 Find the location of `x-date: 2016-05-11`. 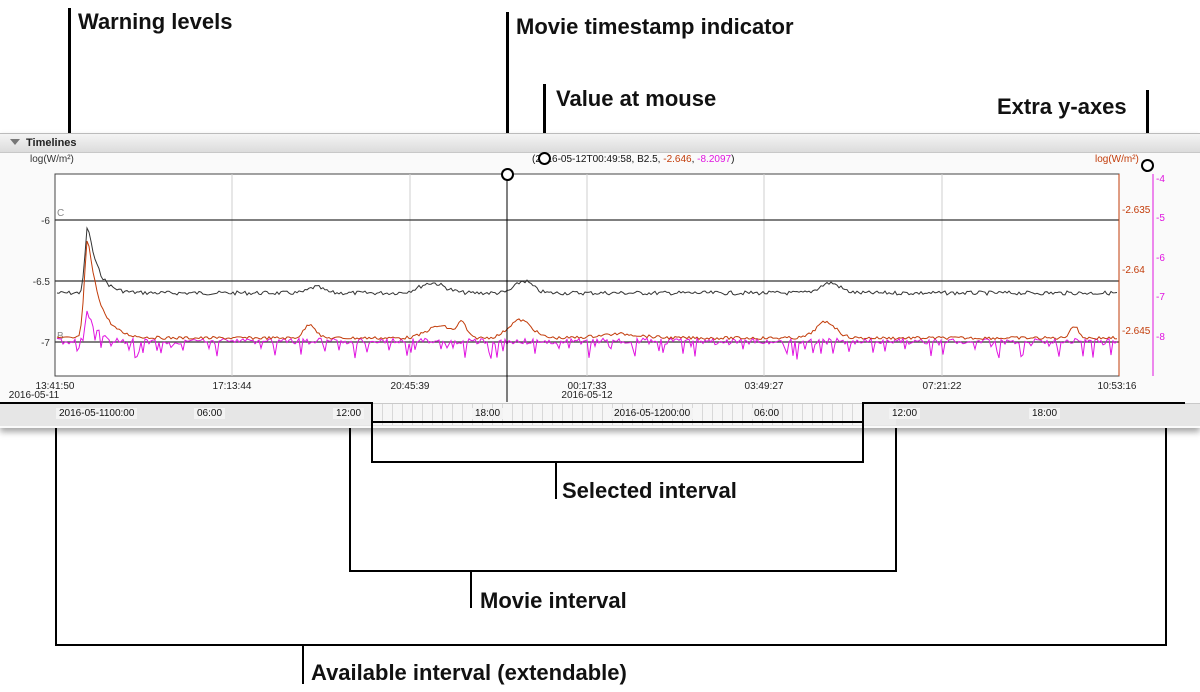

x-date: 2016-05-11 is located at coordinates (34, 395).